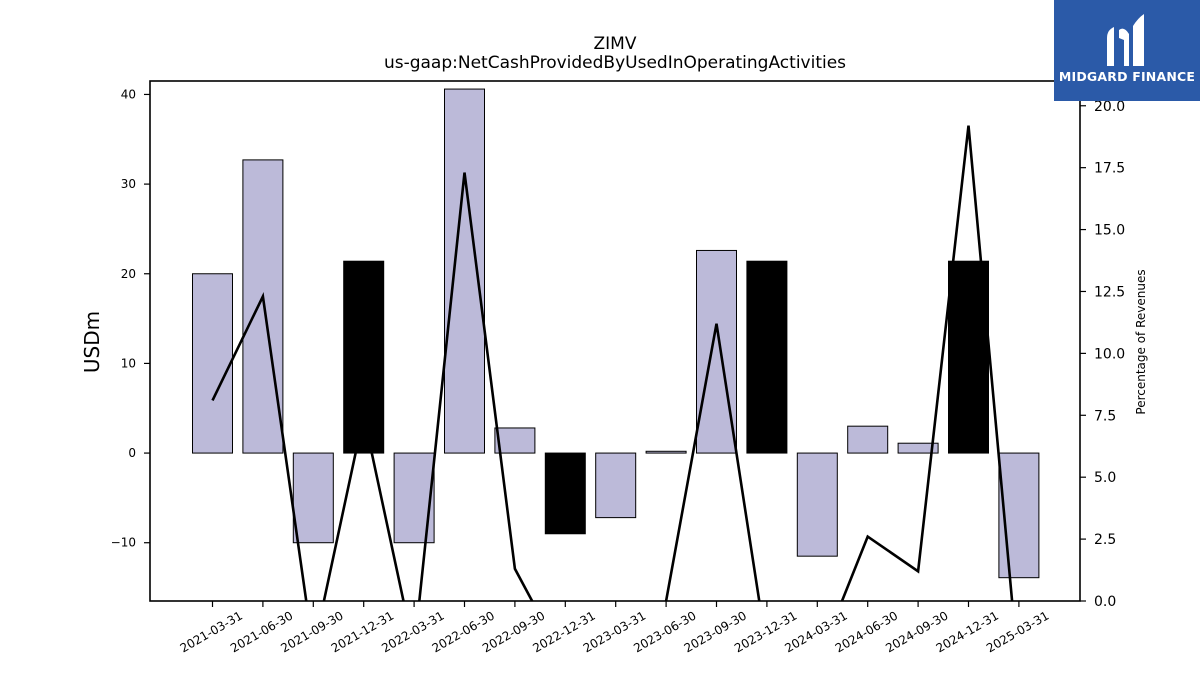 The image size is (1200, 675). I want to click on y-axis-label: USDm, so click(92, 342).